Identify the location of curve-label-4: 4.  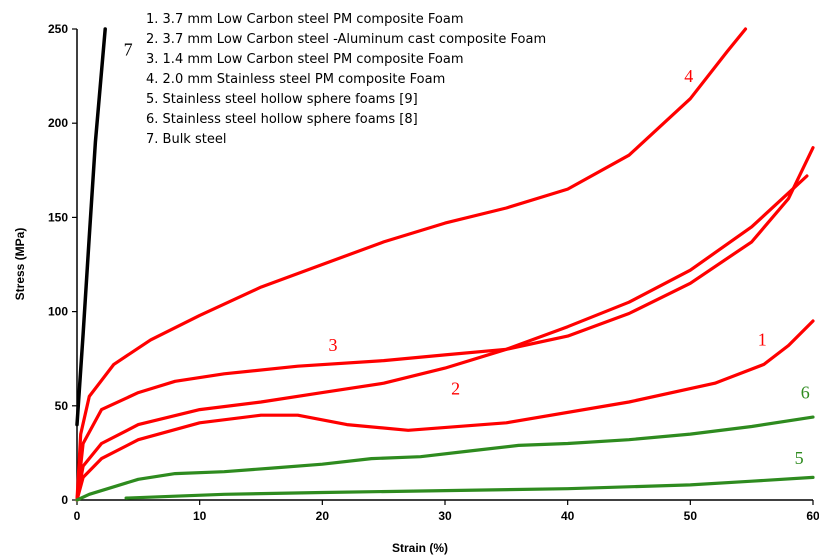
(688, 76).